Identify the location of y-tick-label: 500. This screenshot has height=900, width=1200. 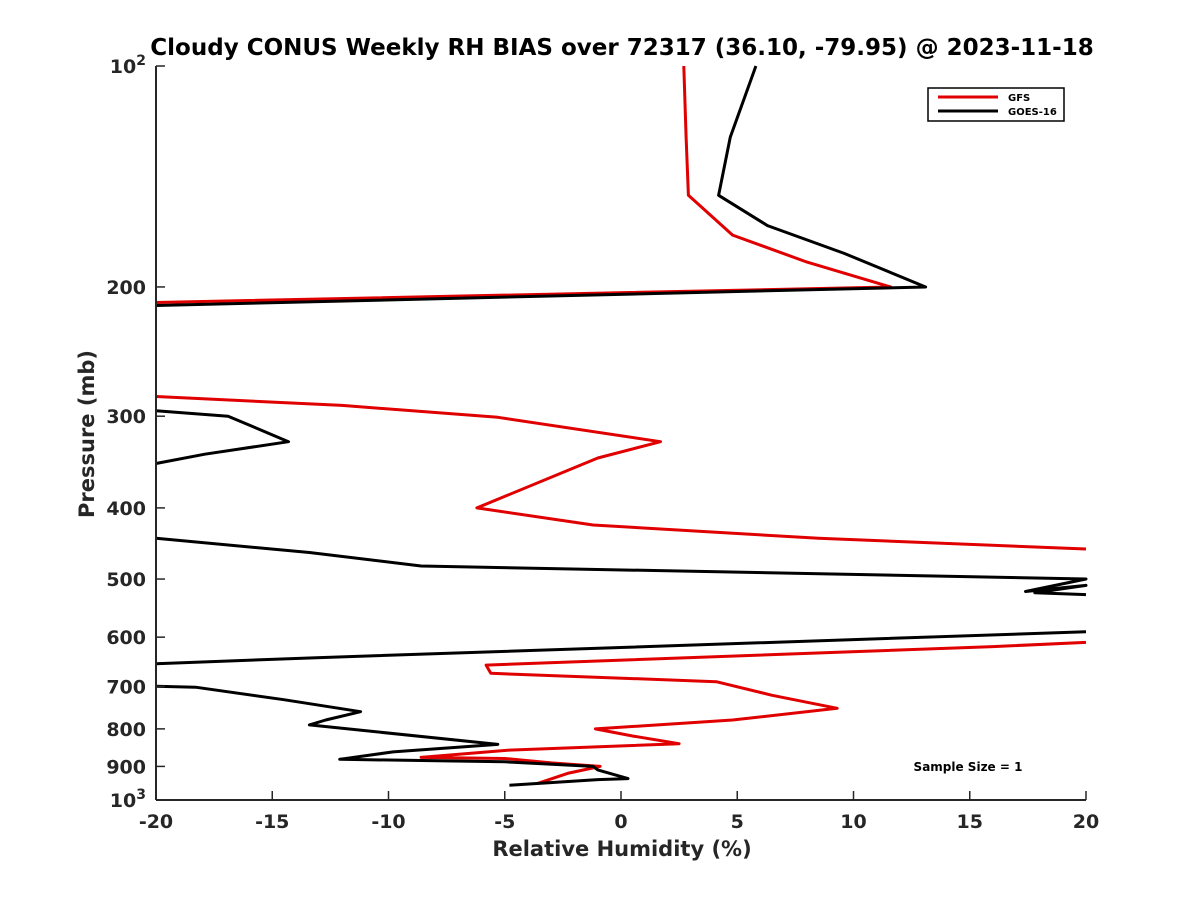
(126, 580).